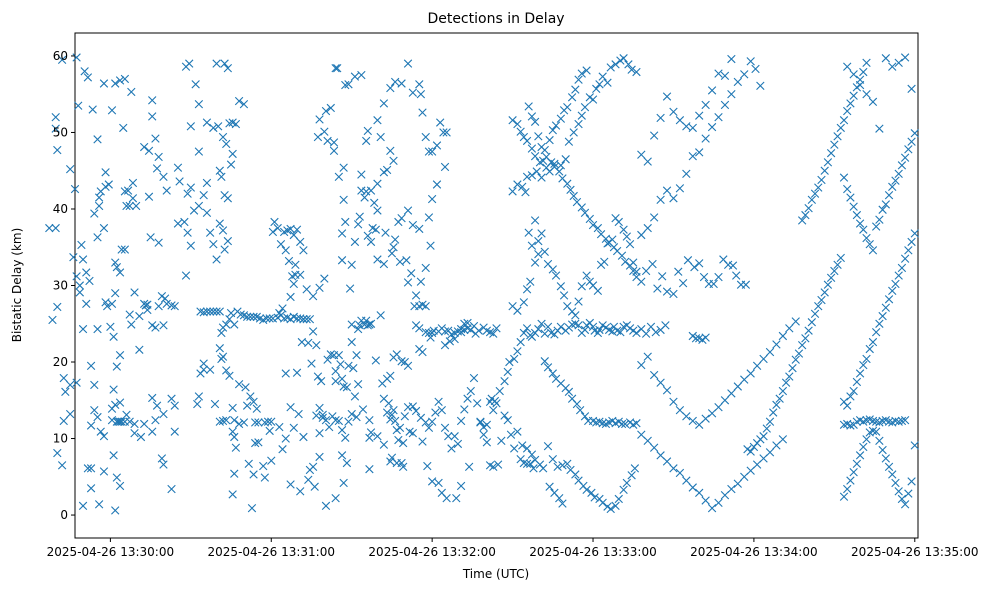  I want to click on x-tick-label: 2025-04-26 13:35:00, so click(914, 552).